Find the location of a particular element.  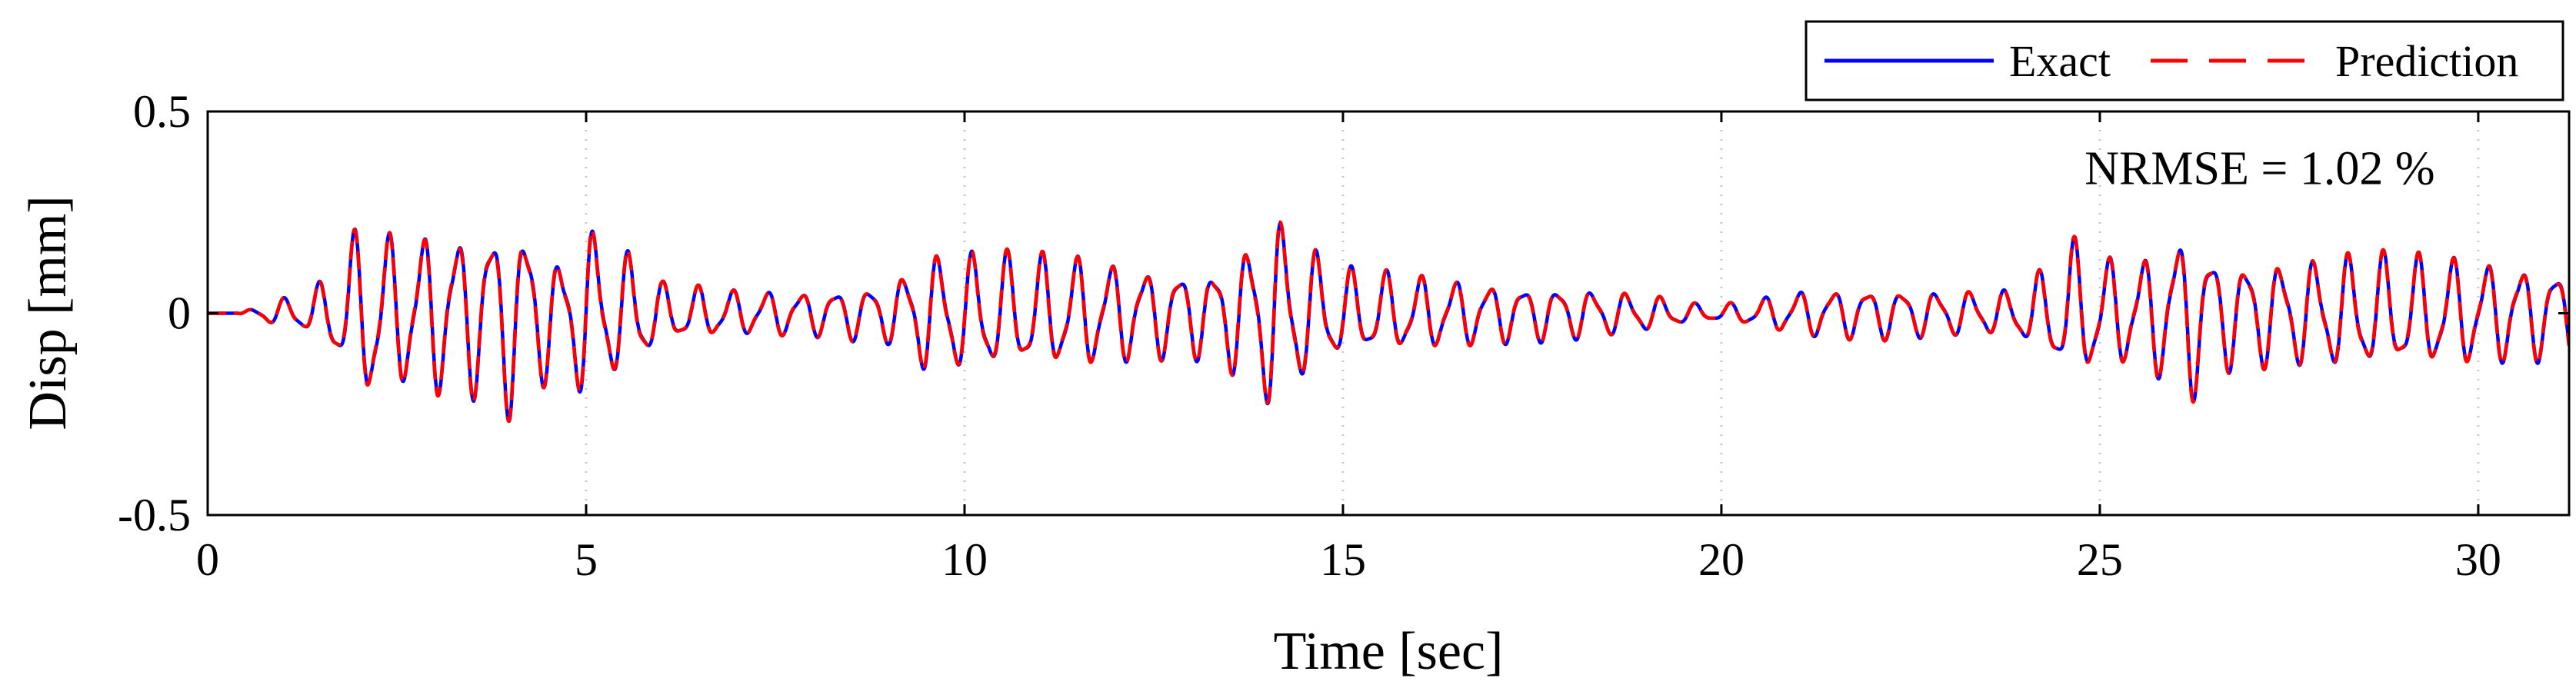

legend-label-exact: Exact is located at coordinates (2060, 61).